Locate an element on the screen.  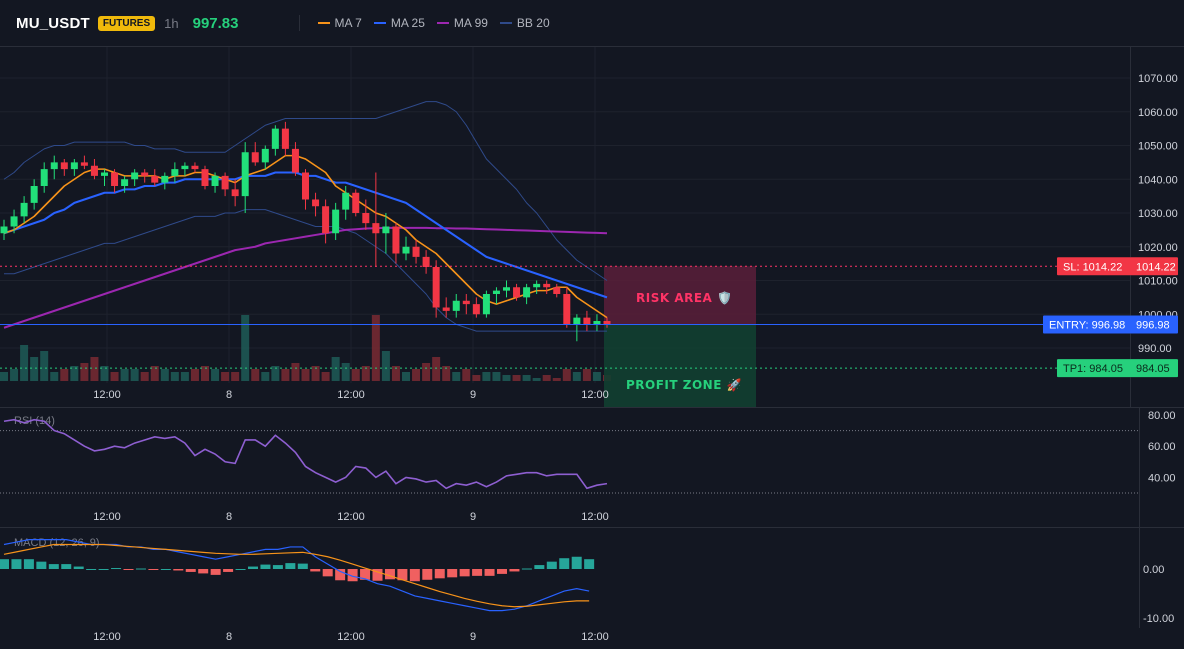
timeframe-label: 1h is located at coordinates (171, 23).